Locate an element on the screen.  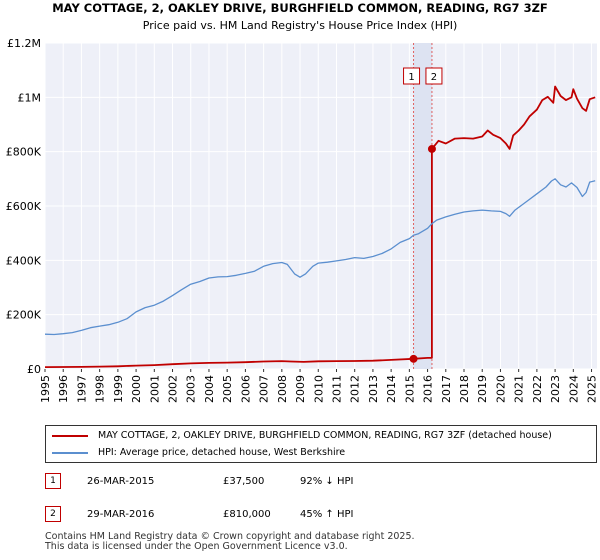
x-tick-label: 2018 is located at coordinates (464, 389).